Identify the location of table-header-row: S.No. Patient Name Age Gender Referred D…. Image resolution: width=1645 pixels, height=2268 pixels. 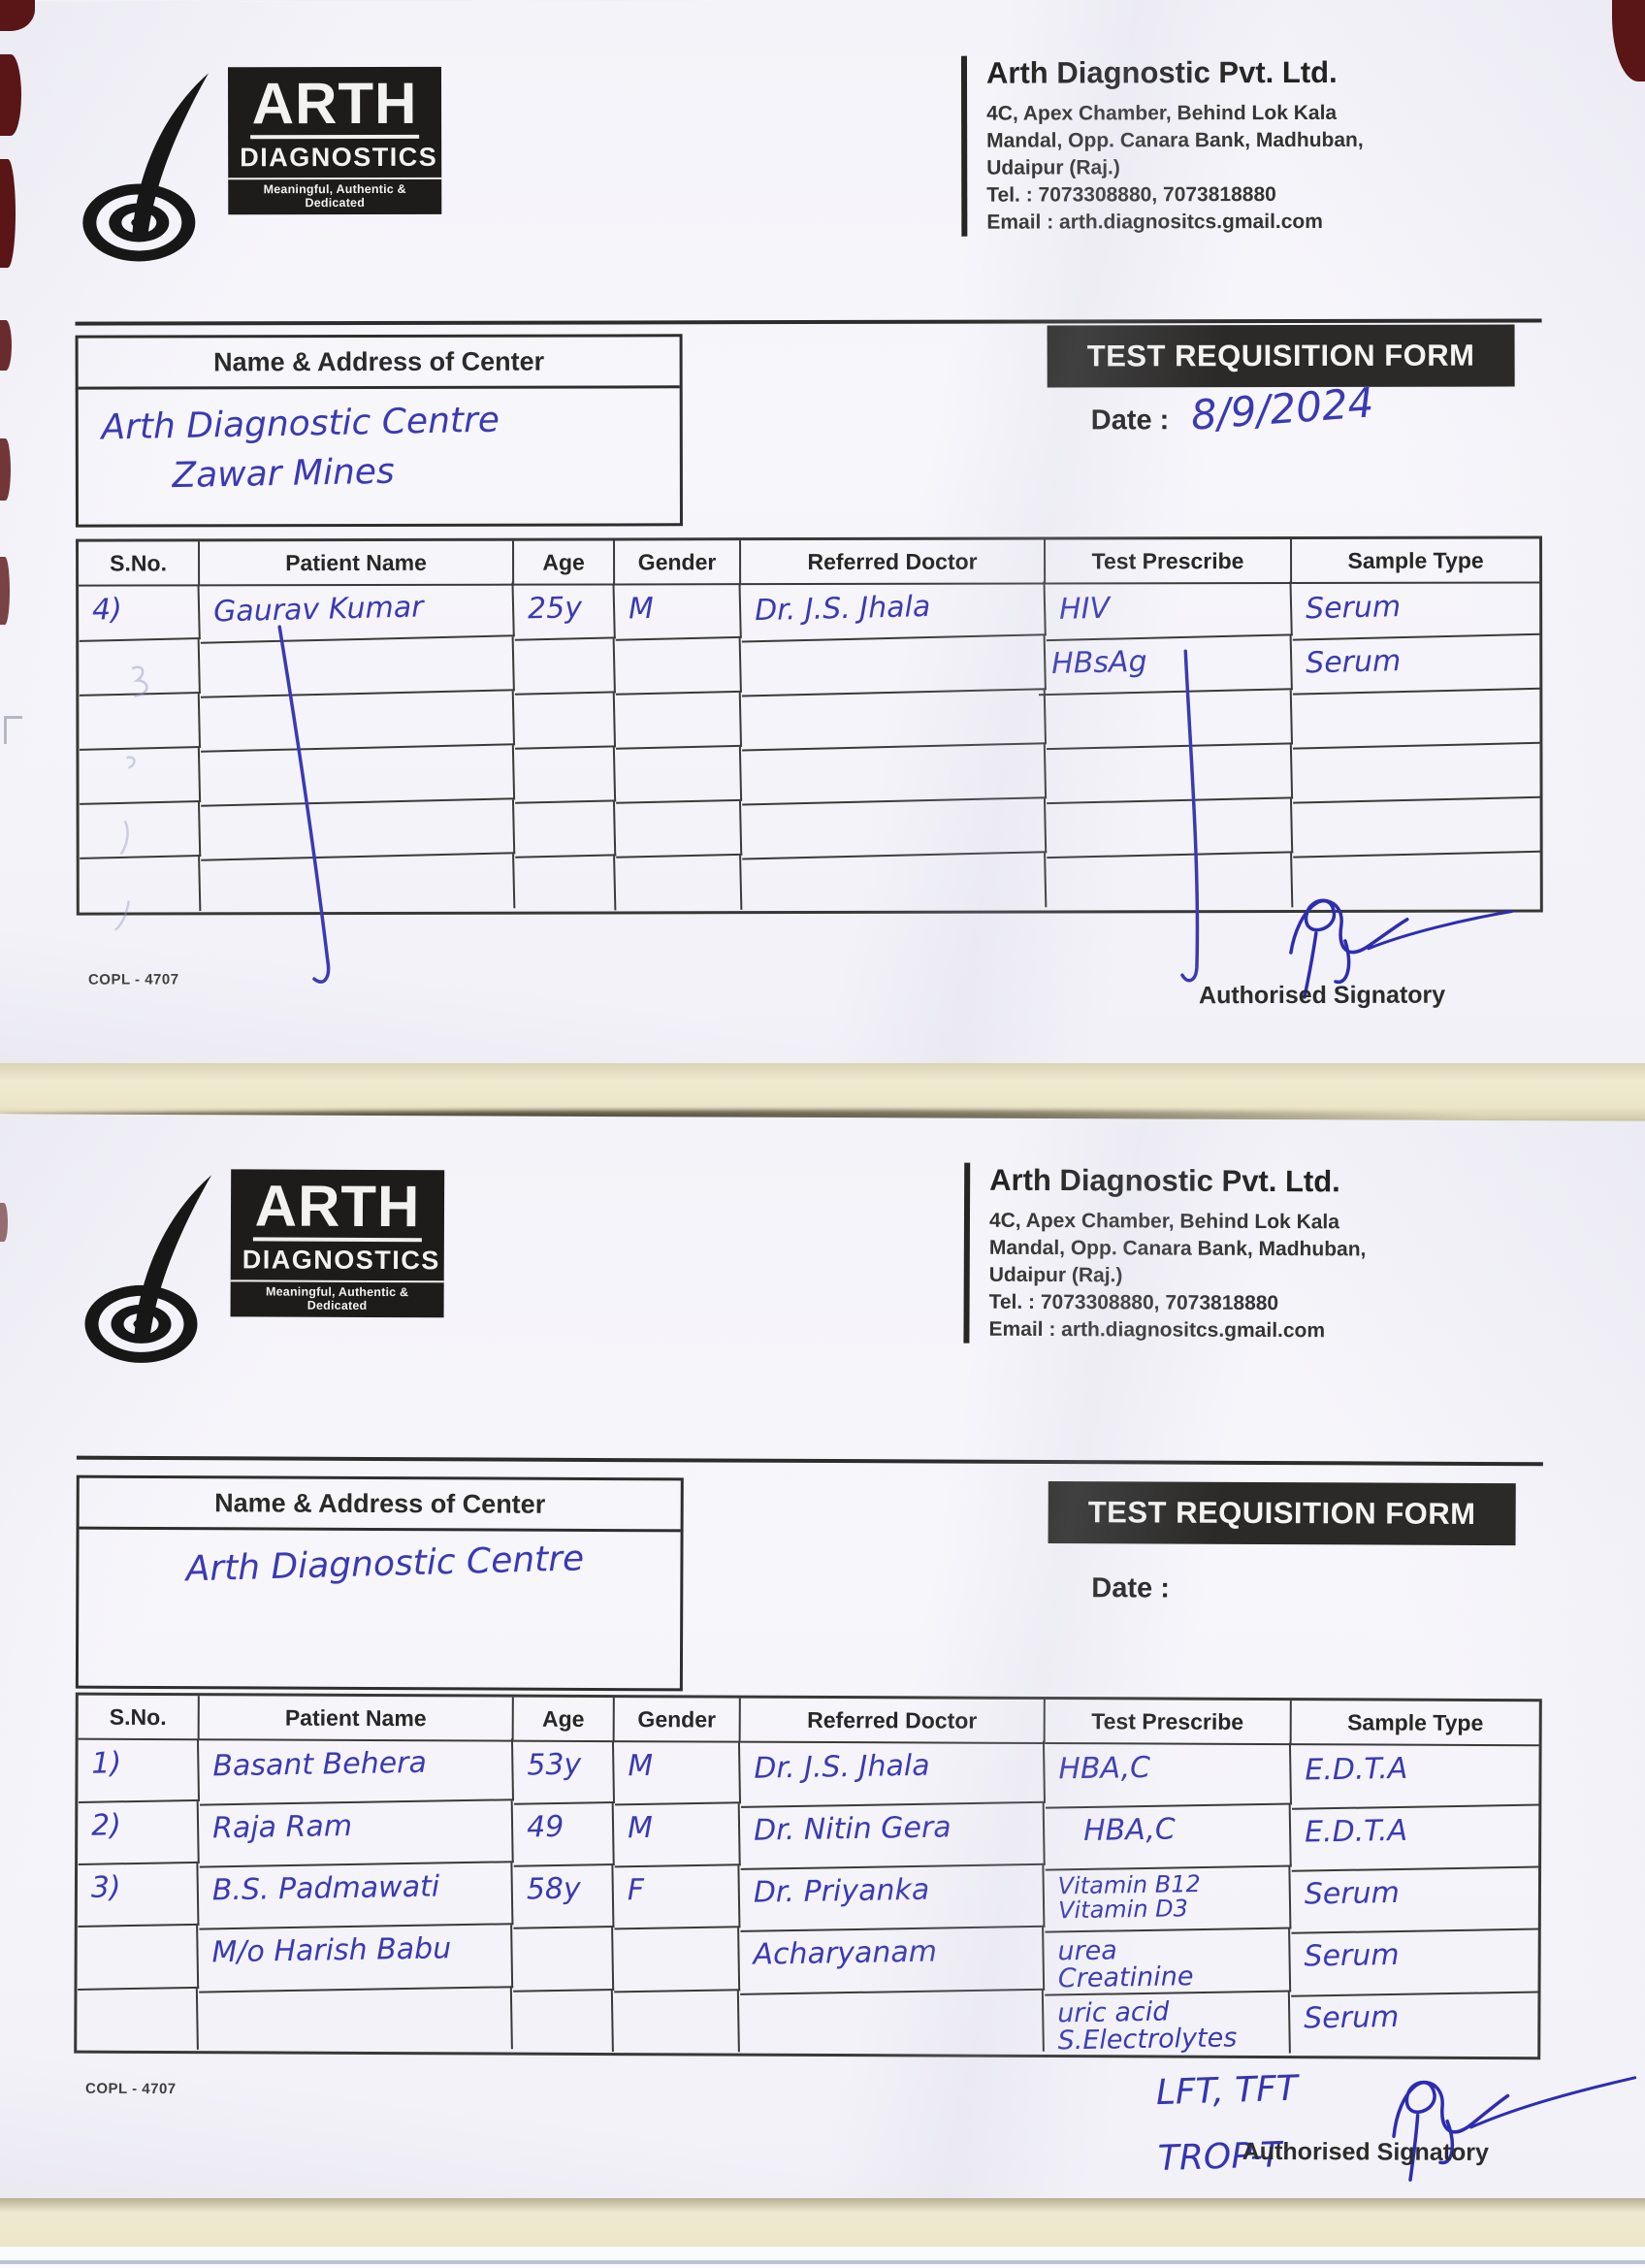
(809, 562).